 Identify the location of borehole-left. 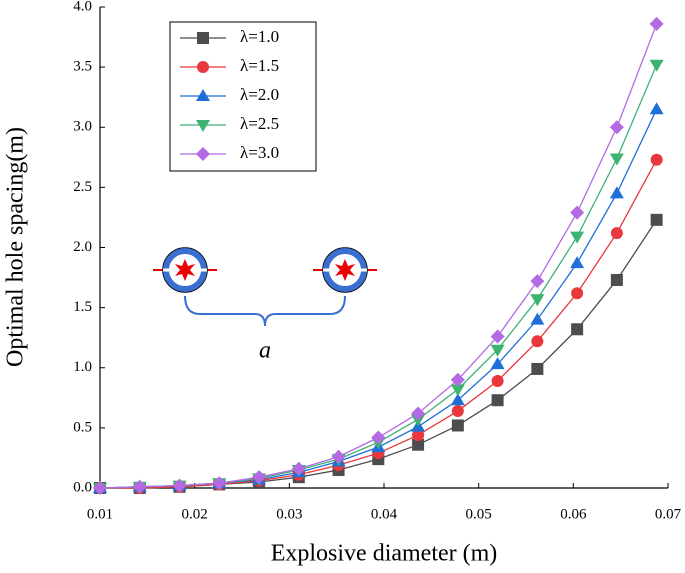
(185, 270).